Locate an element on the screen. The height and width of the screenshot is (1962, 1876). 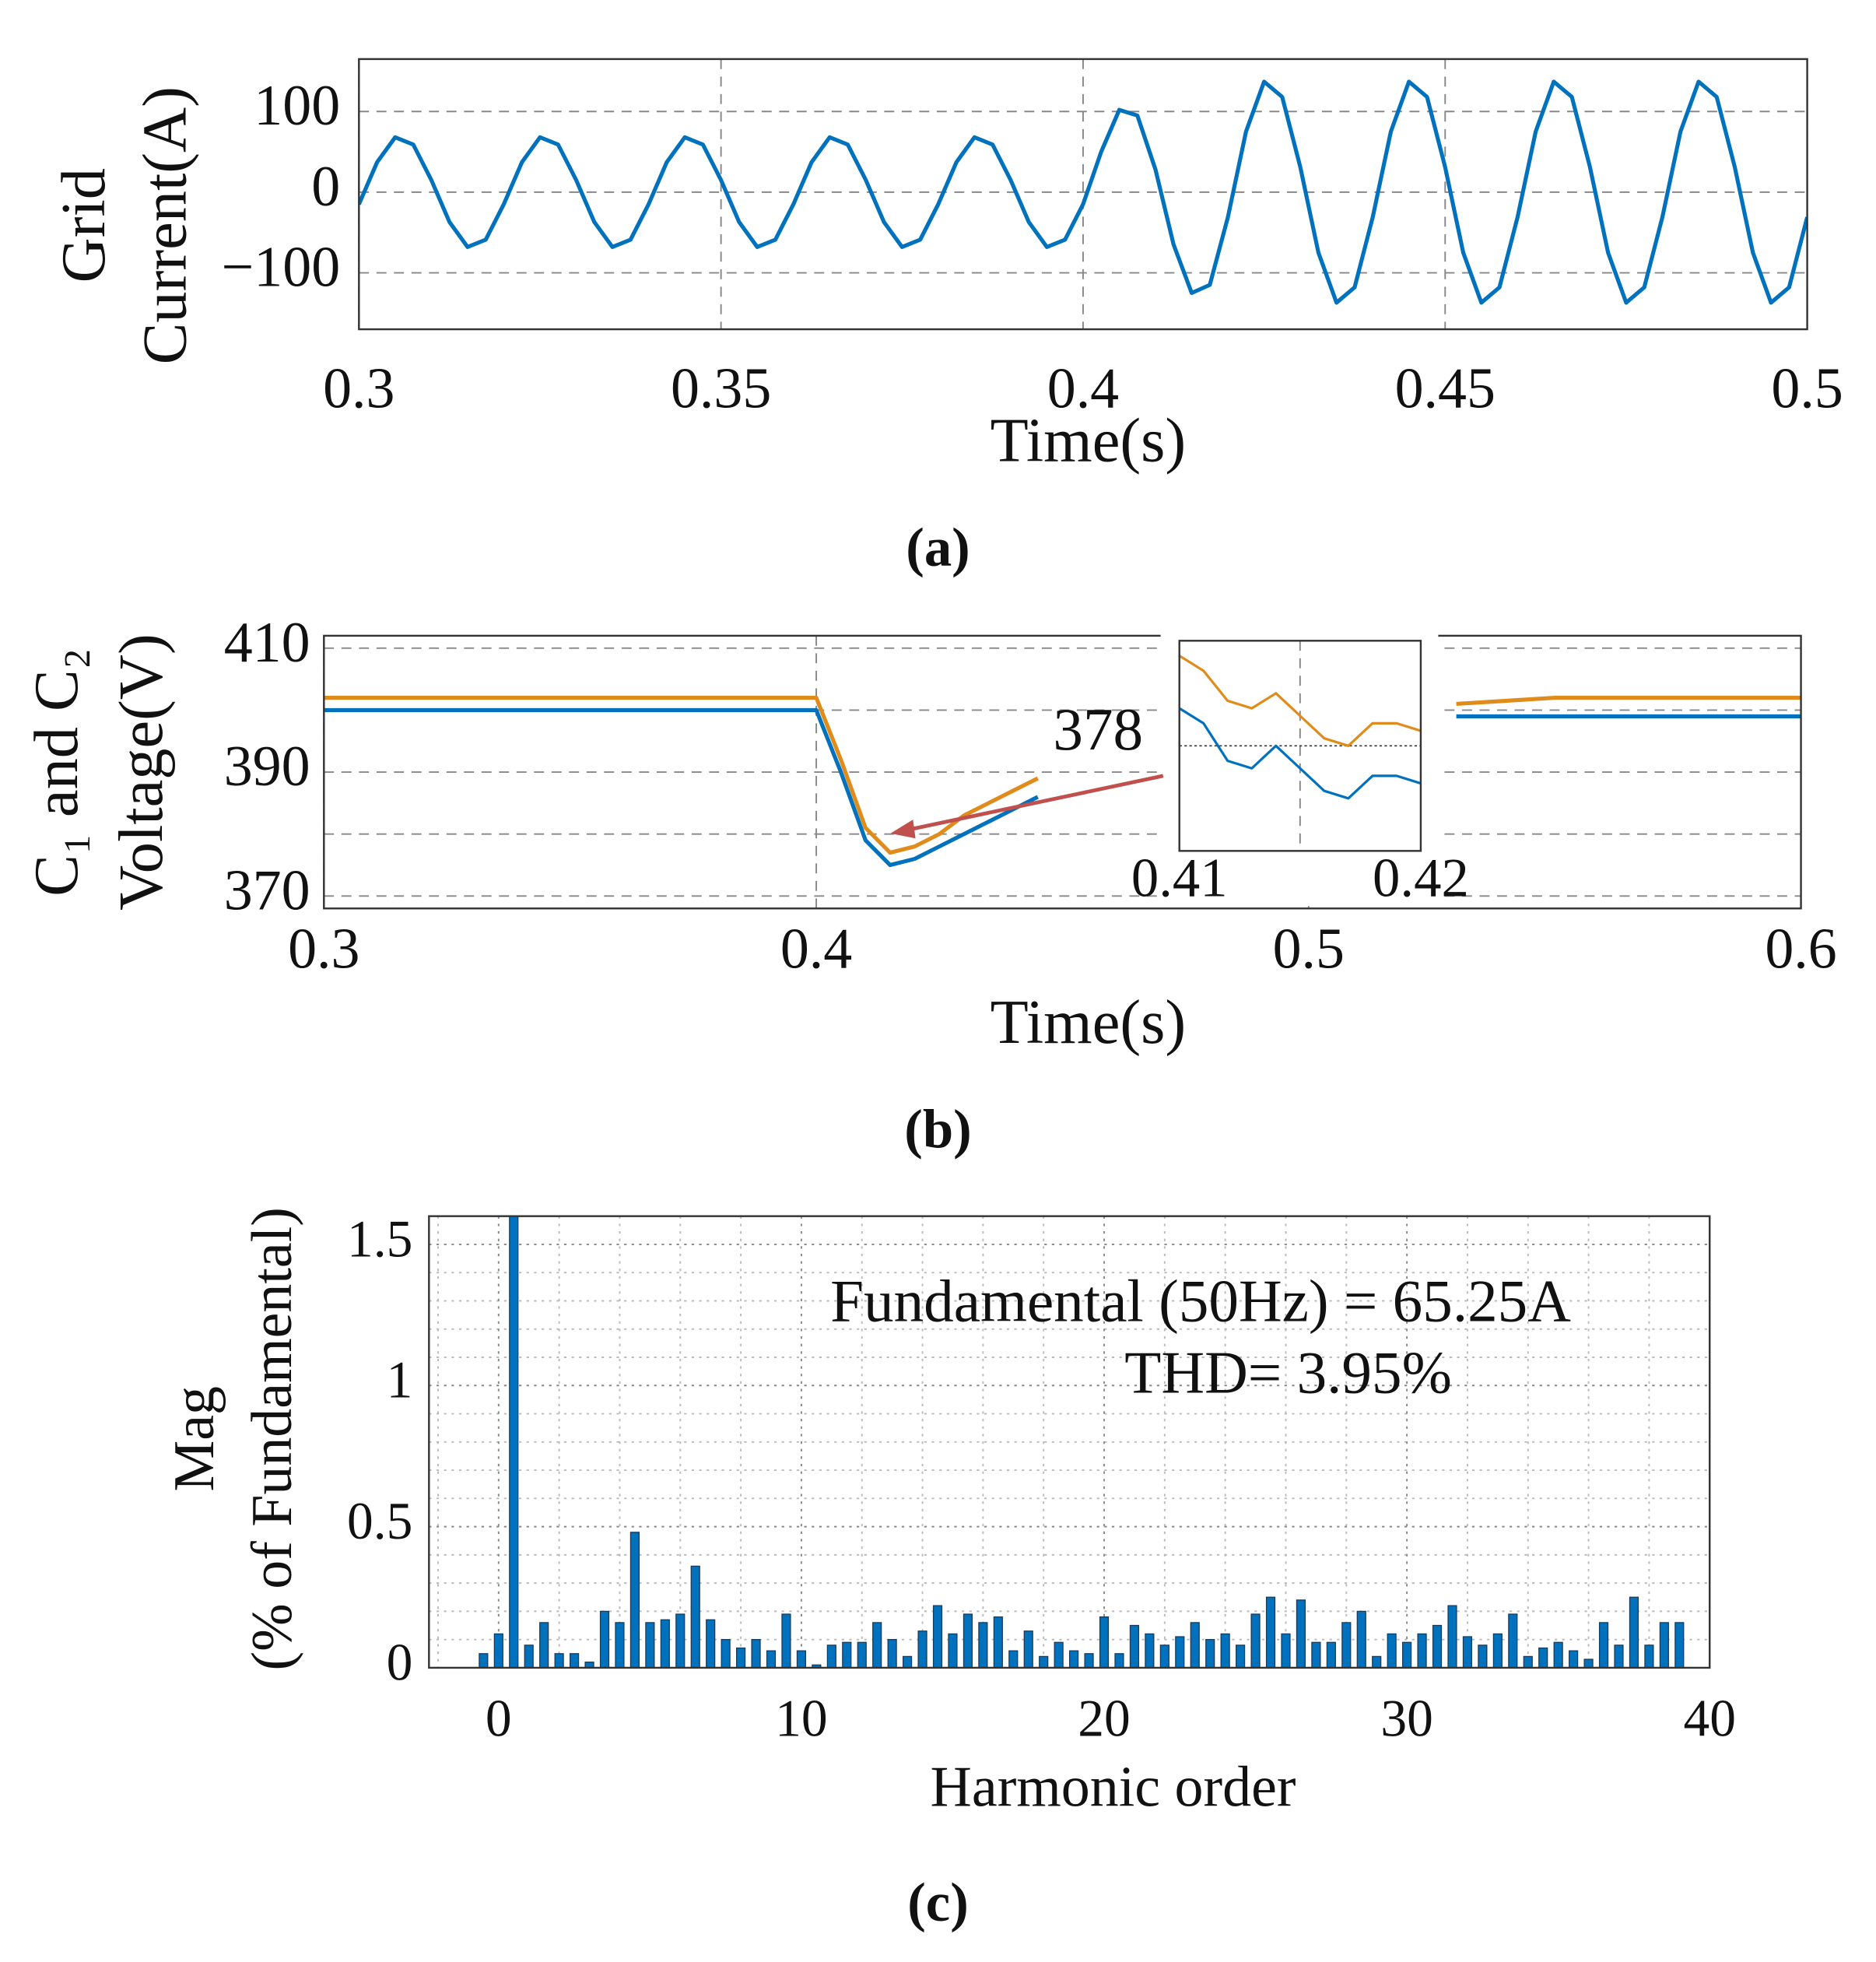
annotation: THD= 3.95% is located at coordinates (1288, 1373).